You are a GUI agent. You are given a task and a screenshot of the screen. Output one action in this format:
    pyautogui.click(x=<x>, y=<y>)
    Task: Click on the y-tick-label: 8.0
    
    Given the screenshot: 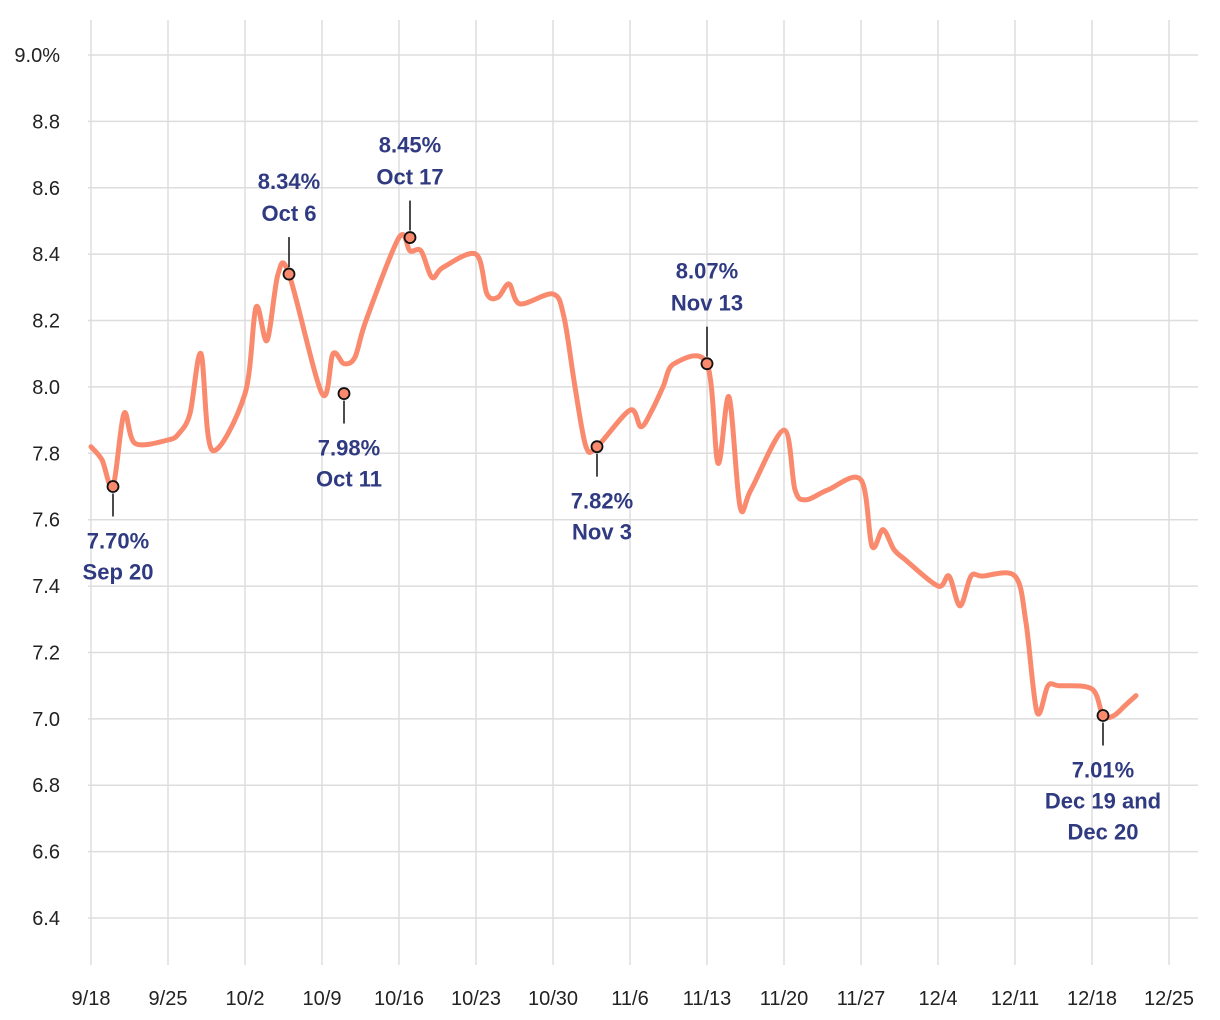 What is the action you would take?
    pyautogui.click(x=46, y=388)
    